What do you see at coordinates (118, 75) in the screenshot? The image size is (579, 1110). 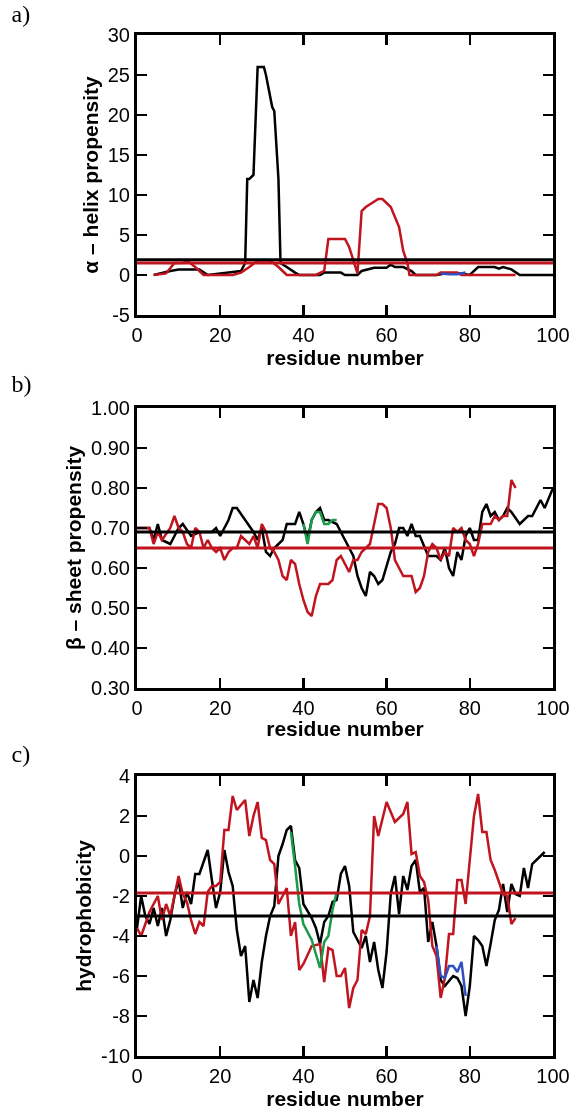 I see `y-tick-label: 25` at bounding box center [118, 75].